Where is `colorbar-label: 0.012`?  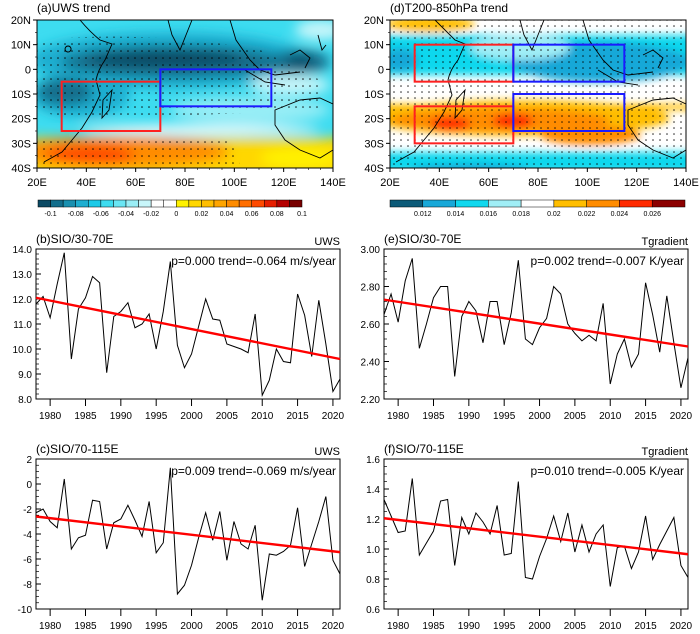
colorbar-label: 0.012 is located at coordinates (423, 214).